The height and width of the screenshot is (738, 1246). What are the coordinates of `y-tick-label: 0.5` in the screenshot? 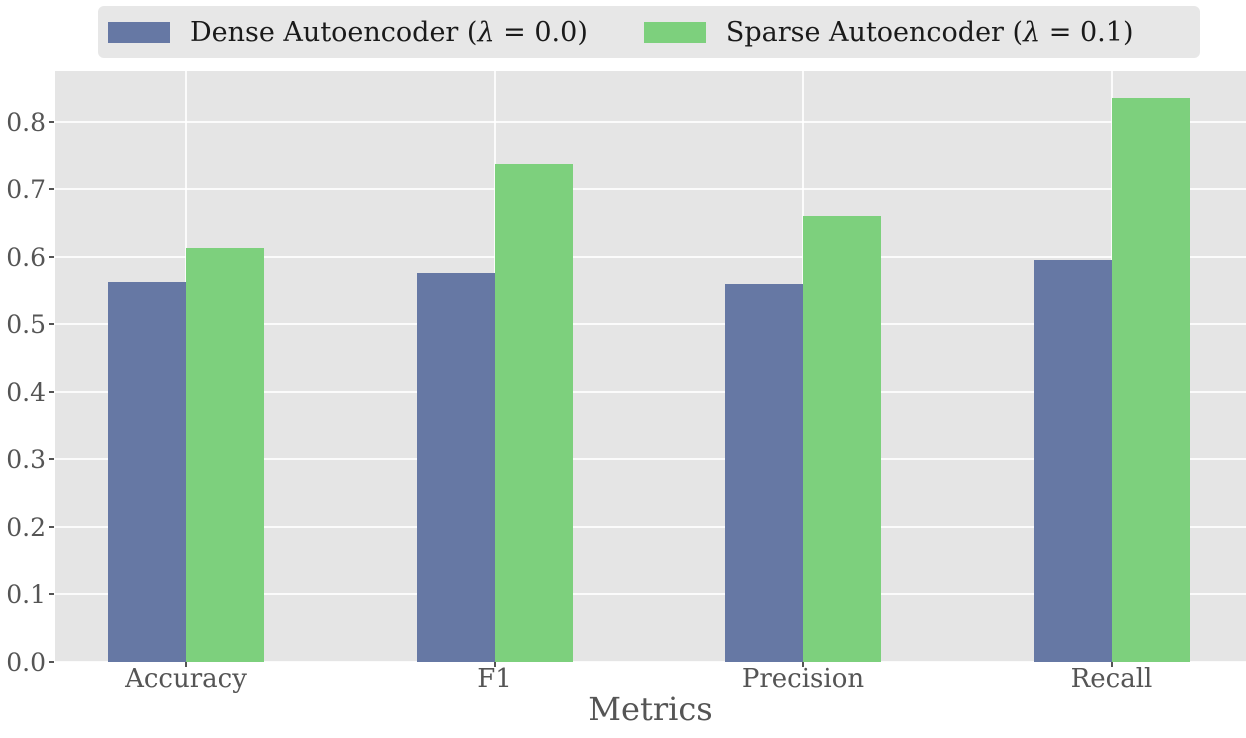 It's located at (26, 325).